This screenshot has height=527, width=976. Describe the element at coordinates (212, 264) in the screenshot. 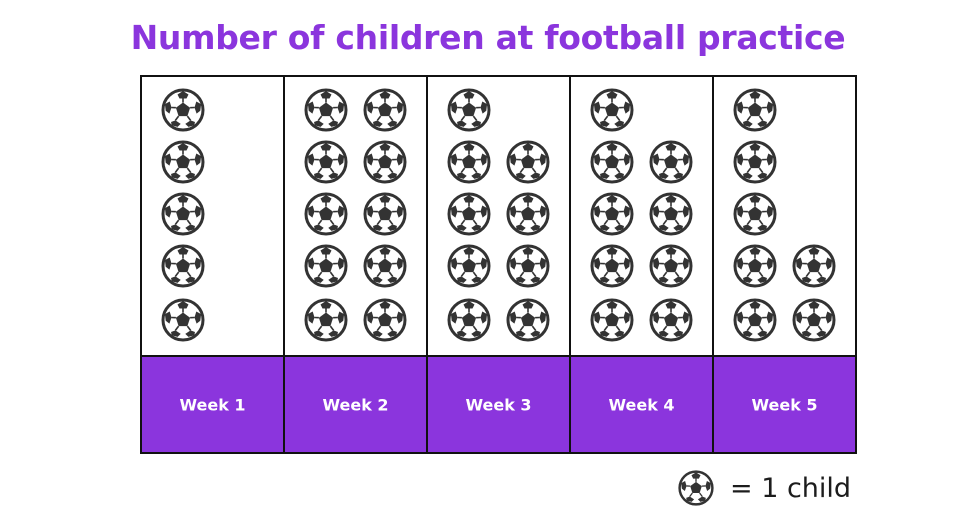

I see `column-1: Week 1` at that location.